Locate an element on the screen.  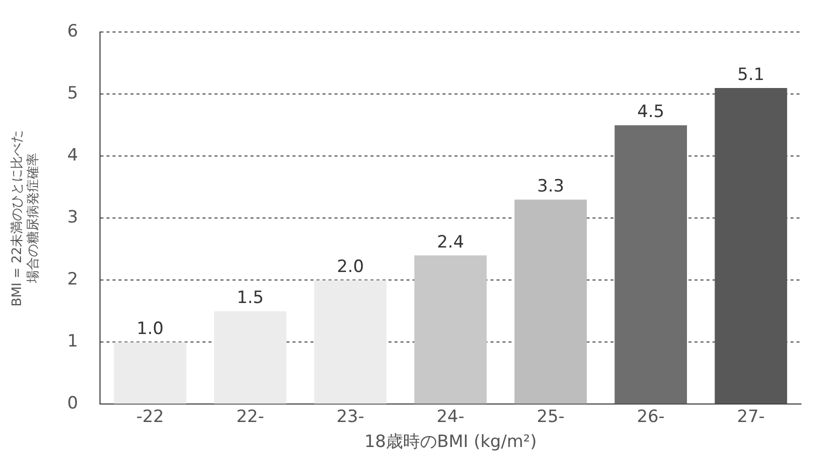
x-tick-label: 27- is located at coordinates (751, 416).